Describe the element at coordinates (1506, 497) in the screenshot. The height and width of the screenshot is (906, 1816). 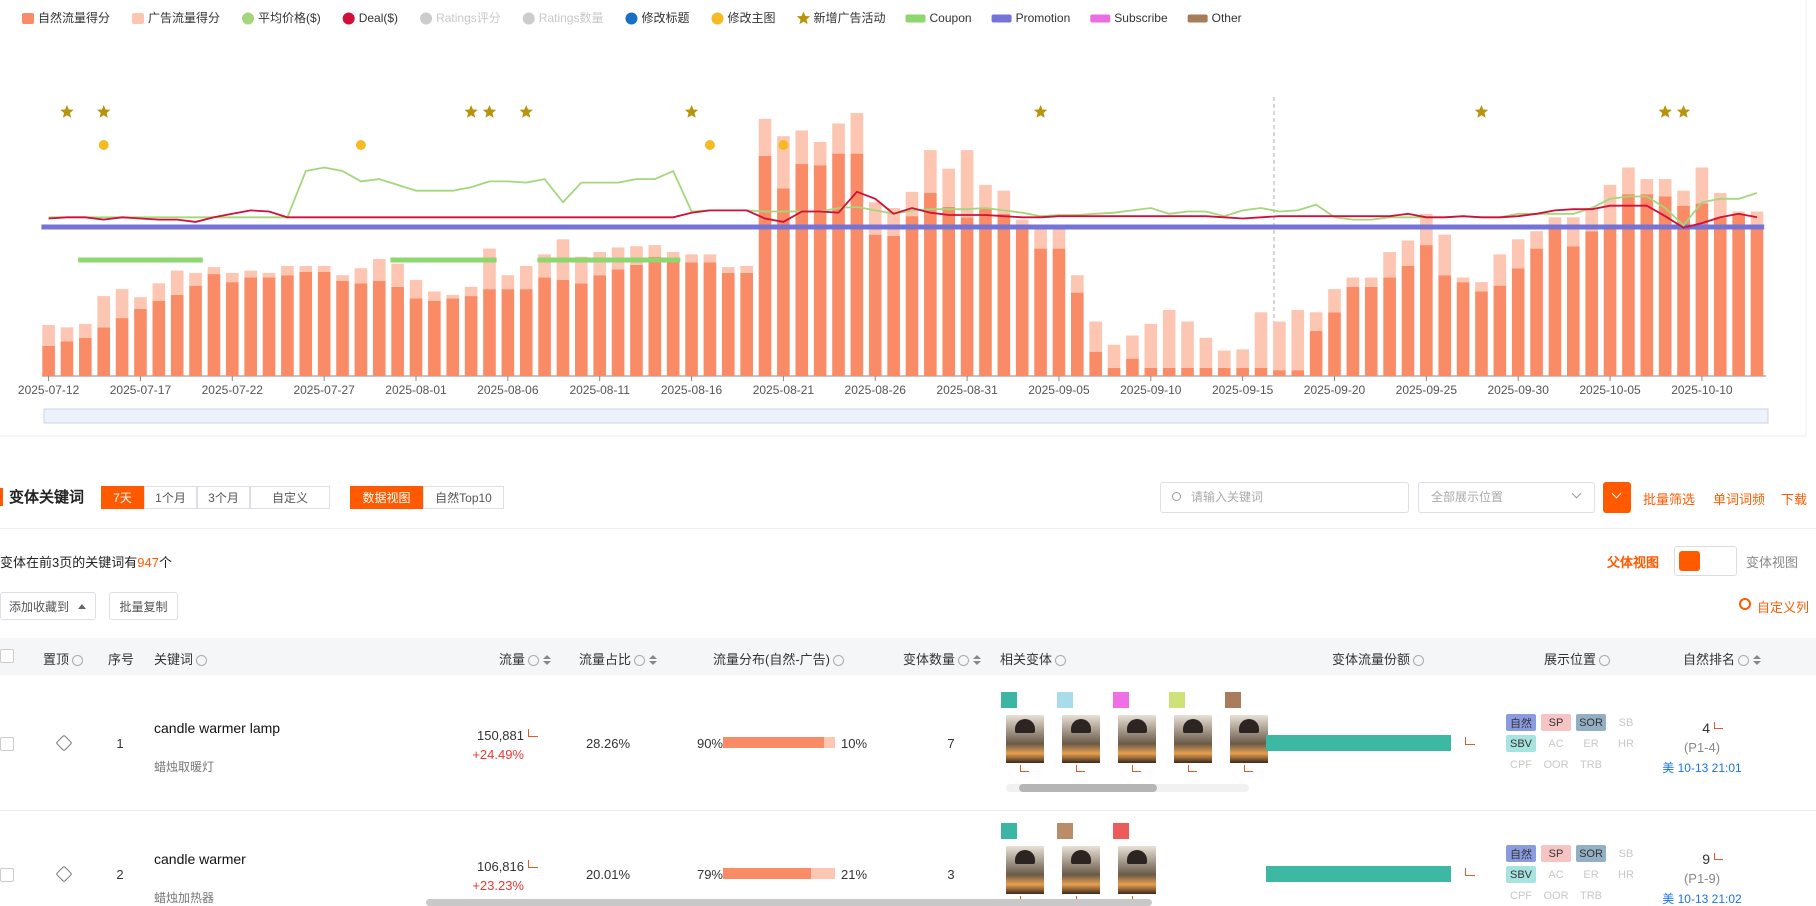
I see `position-select: 全部展示位置` at that location.